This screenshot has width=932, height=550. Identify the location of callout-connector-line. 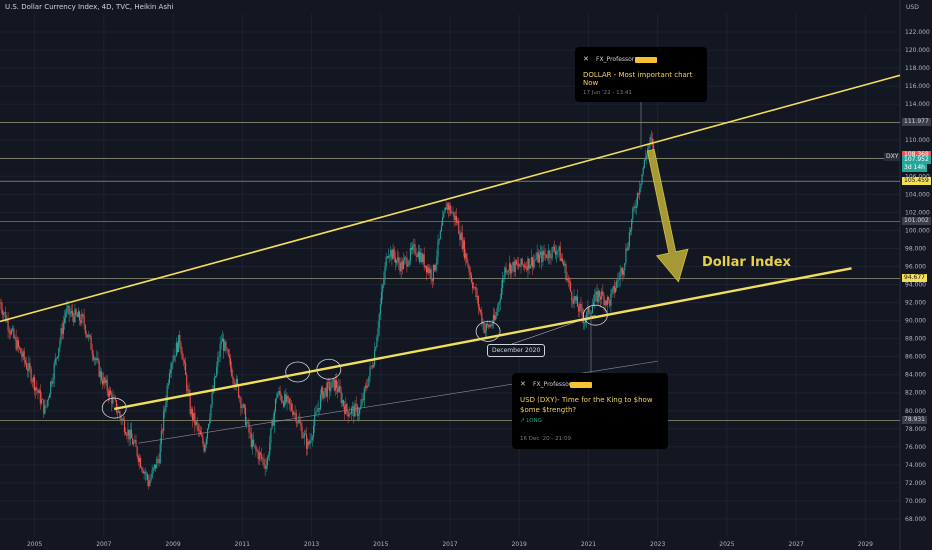
(553, 329).